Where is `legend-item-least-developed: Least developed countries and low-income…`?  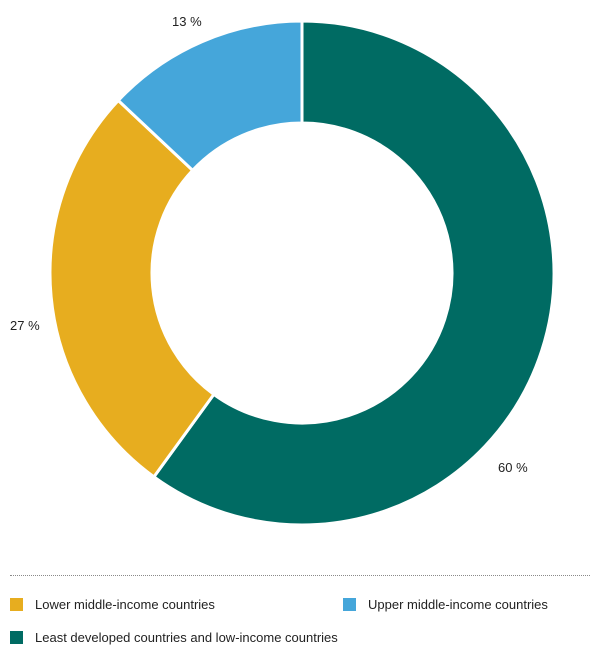 legend-item-least-developed: Least developed countries and low-income… is located at coordinates (174, 637).